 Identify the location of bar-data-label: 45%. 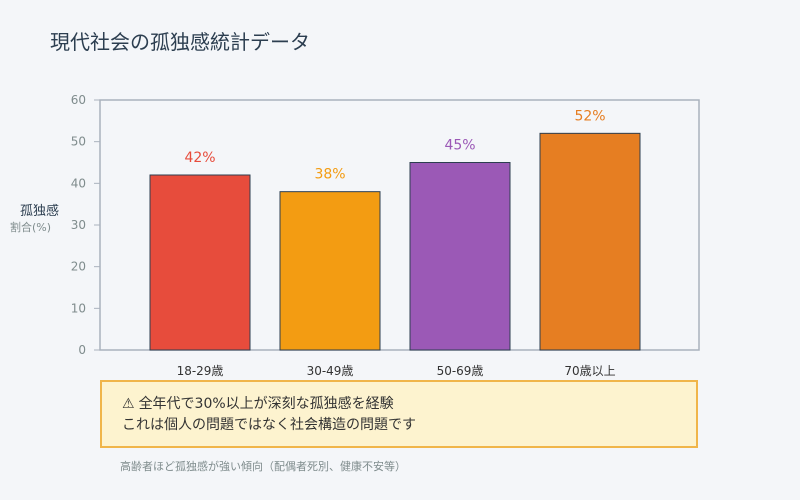
(459, 146).